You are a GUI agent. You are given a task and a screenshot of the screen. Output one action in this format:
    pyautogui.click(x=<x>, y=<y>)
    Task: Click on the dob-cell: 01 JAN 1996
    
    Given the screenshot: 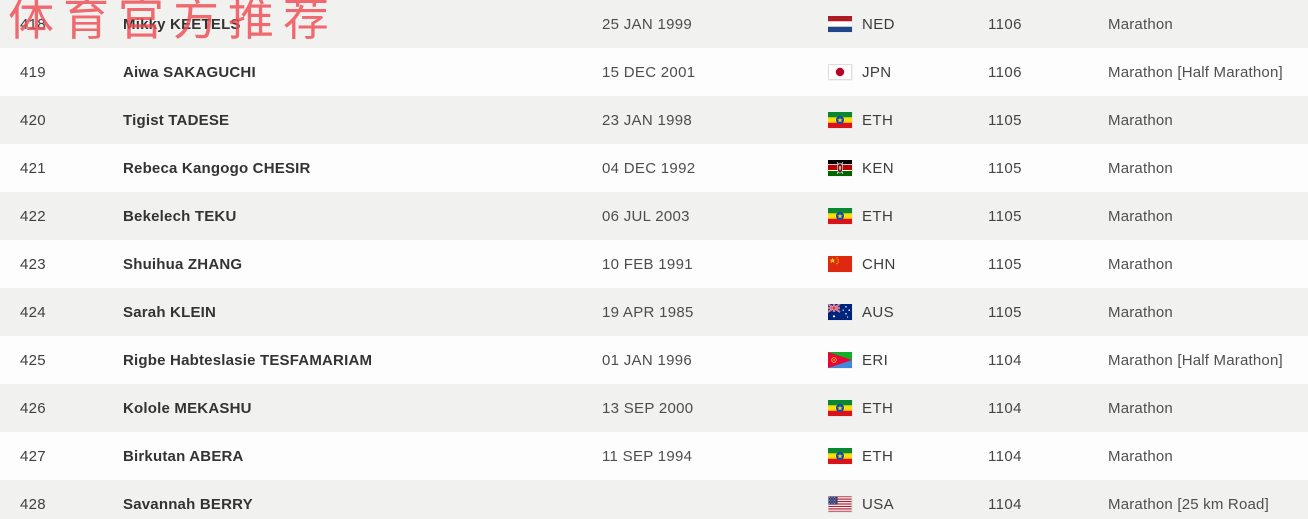 What is the action you would take?
    pyautogui.click(x=647, y=360)
    